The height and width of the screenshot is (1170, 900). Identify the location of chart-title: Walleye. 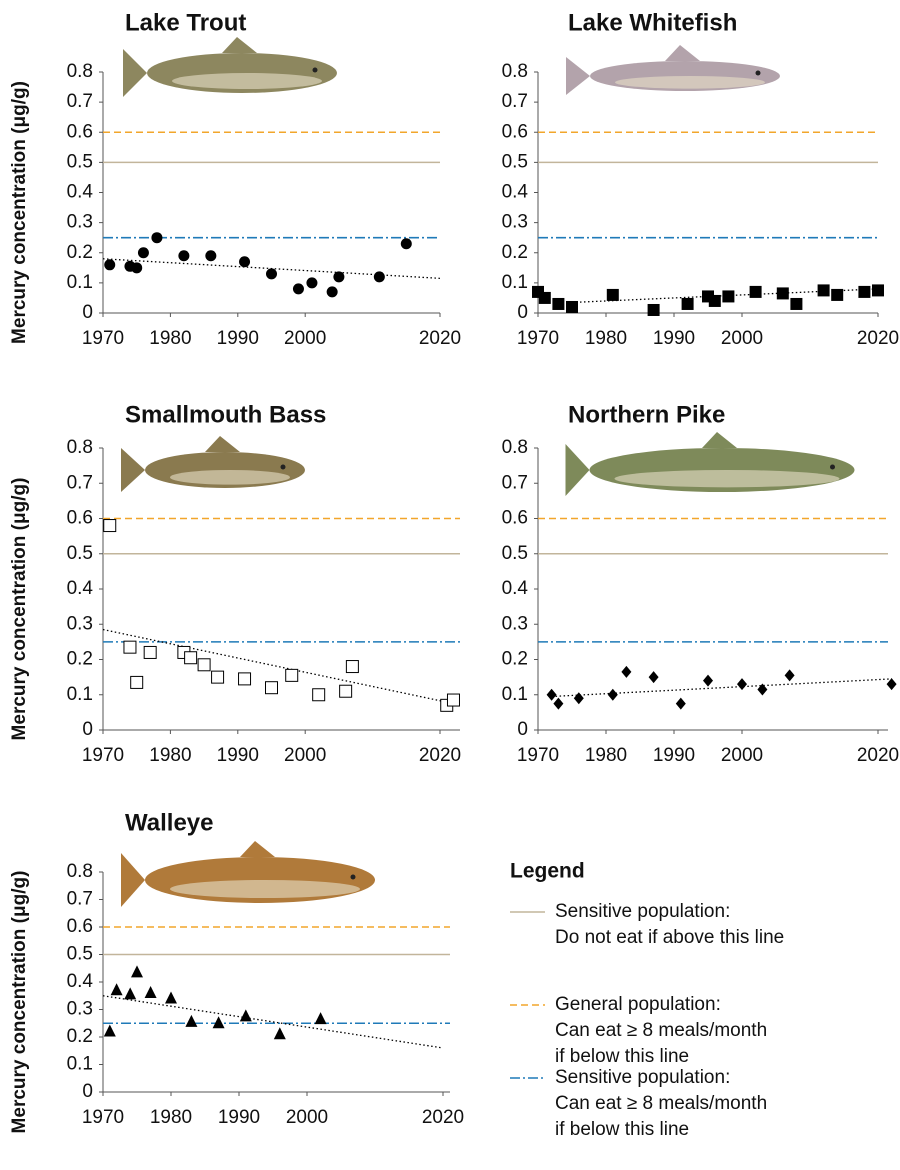
(169, 822).